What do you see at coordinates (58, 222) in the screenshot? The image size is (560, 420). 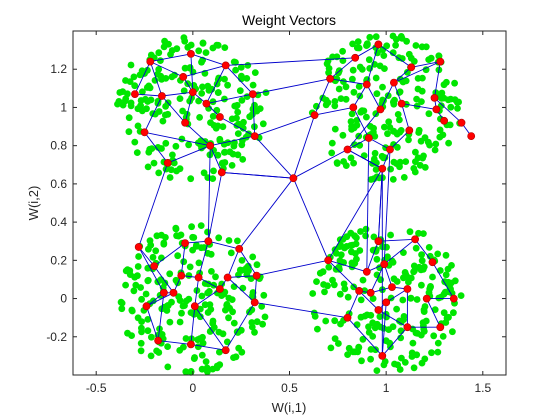 I see `y-tick-label: 0.4` at bounding box center [58, 222].